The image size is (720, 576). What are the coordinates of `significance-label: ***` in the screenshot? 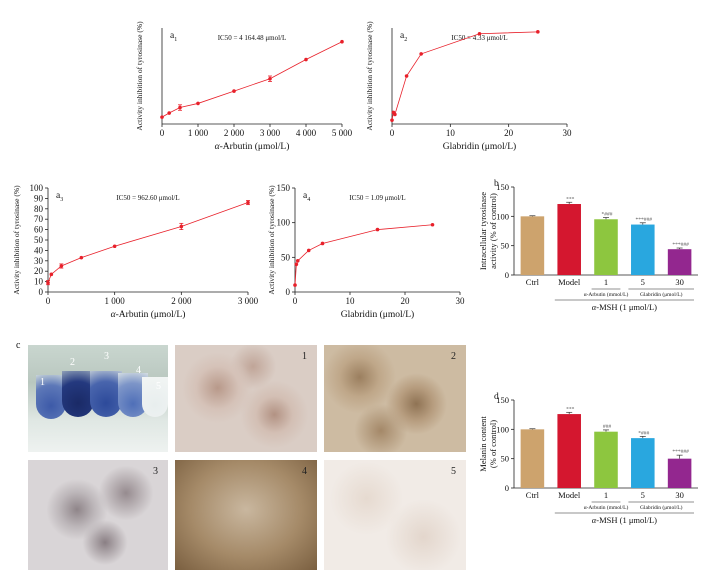 It's located at (570, 409).